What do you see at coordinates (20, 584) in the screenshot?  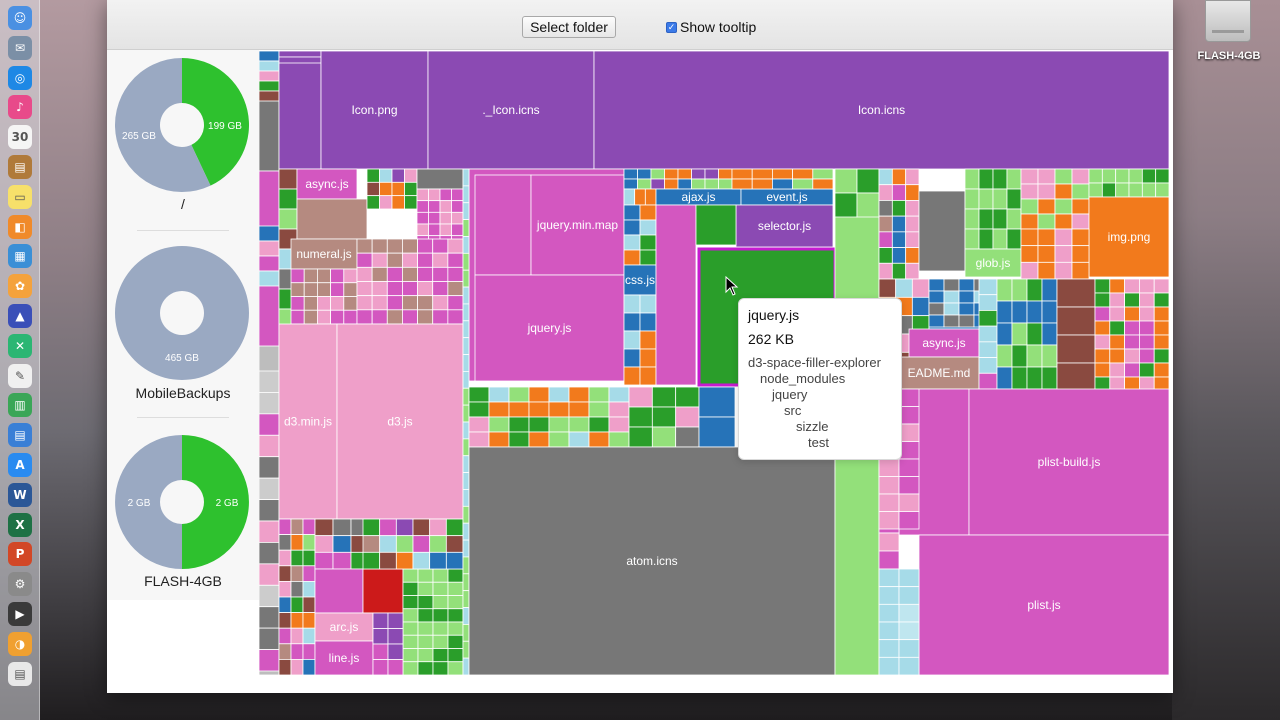 I see `system-preferences-icon: ⚙` at bounding box center [20, 584].